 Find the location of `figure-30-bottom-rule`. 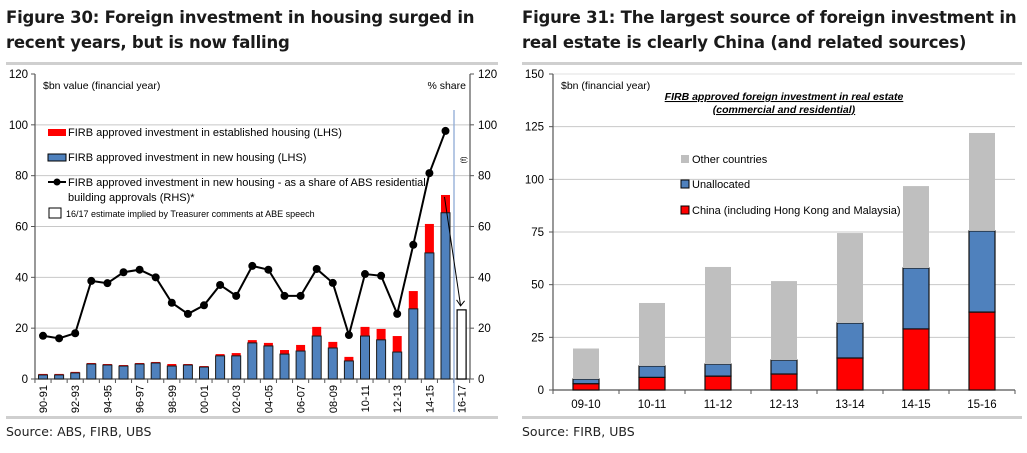

figure-30-bottom-rule is located at coordinates (252, 417).